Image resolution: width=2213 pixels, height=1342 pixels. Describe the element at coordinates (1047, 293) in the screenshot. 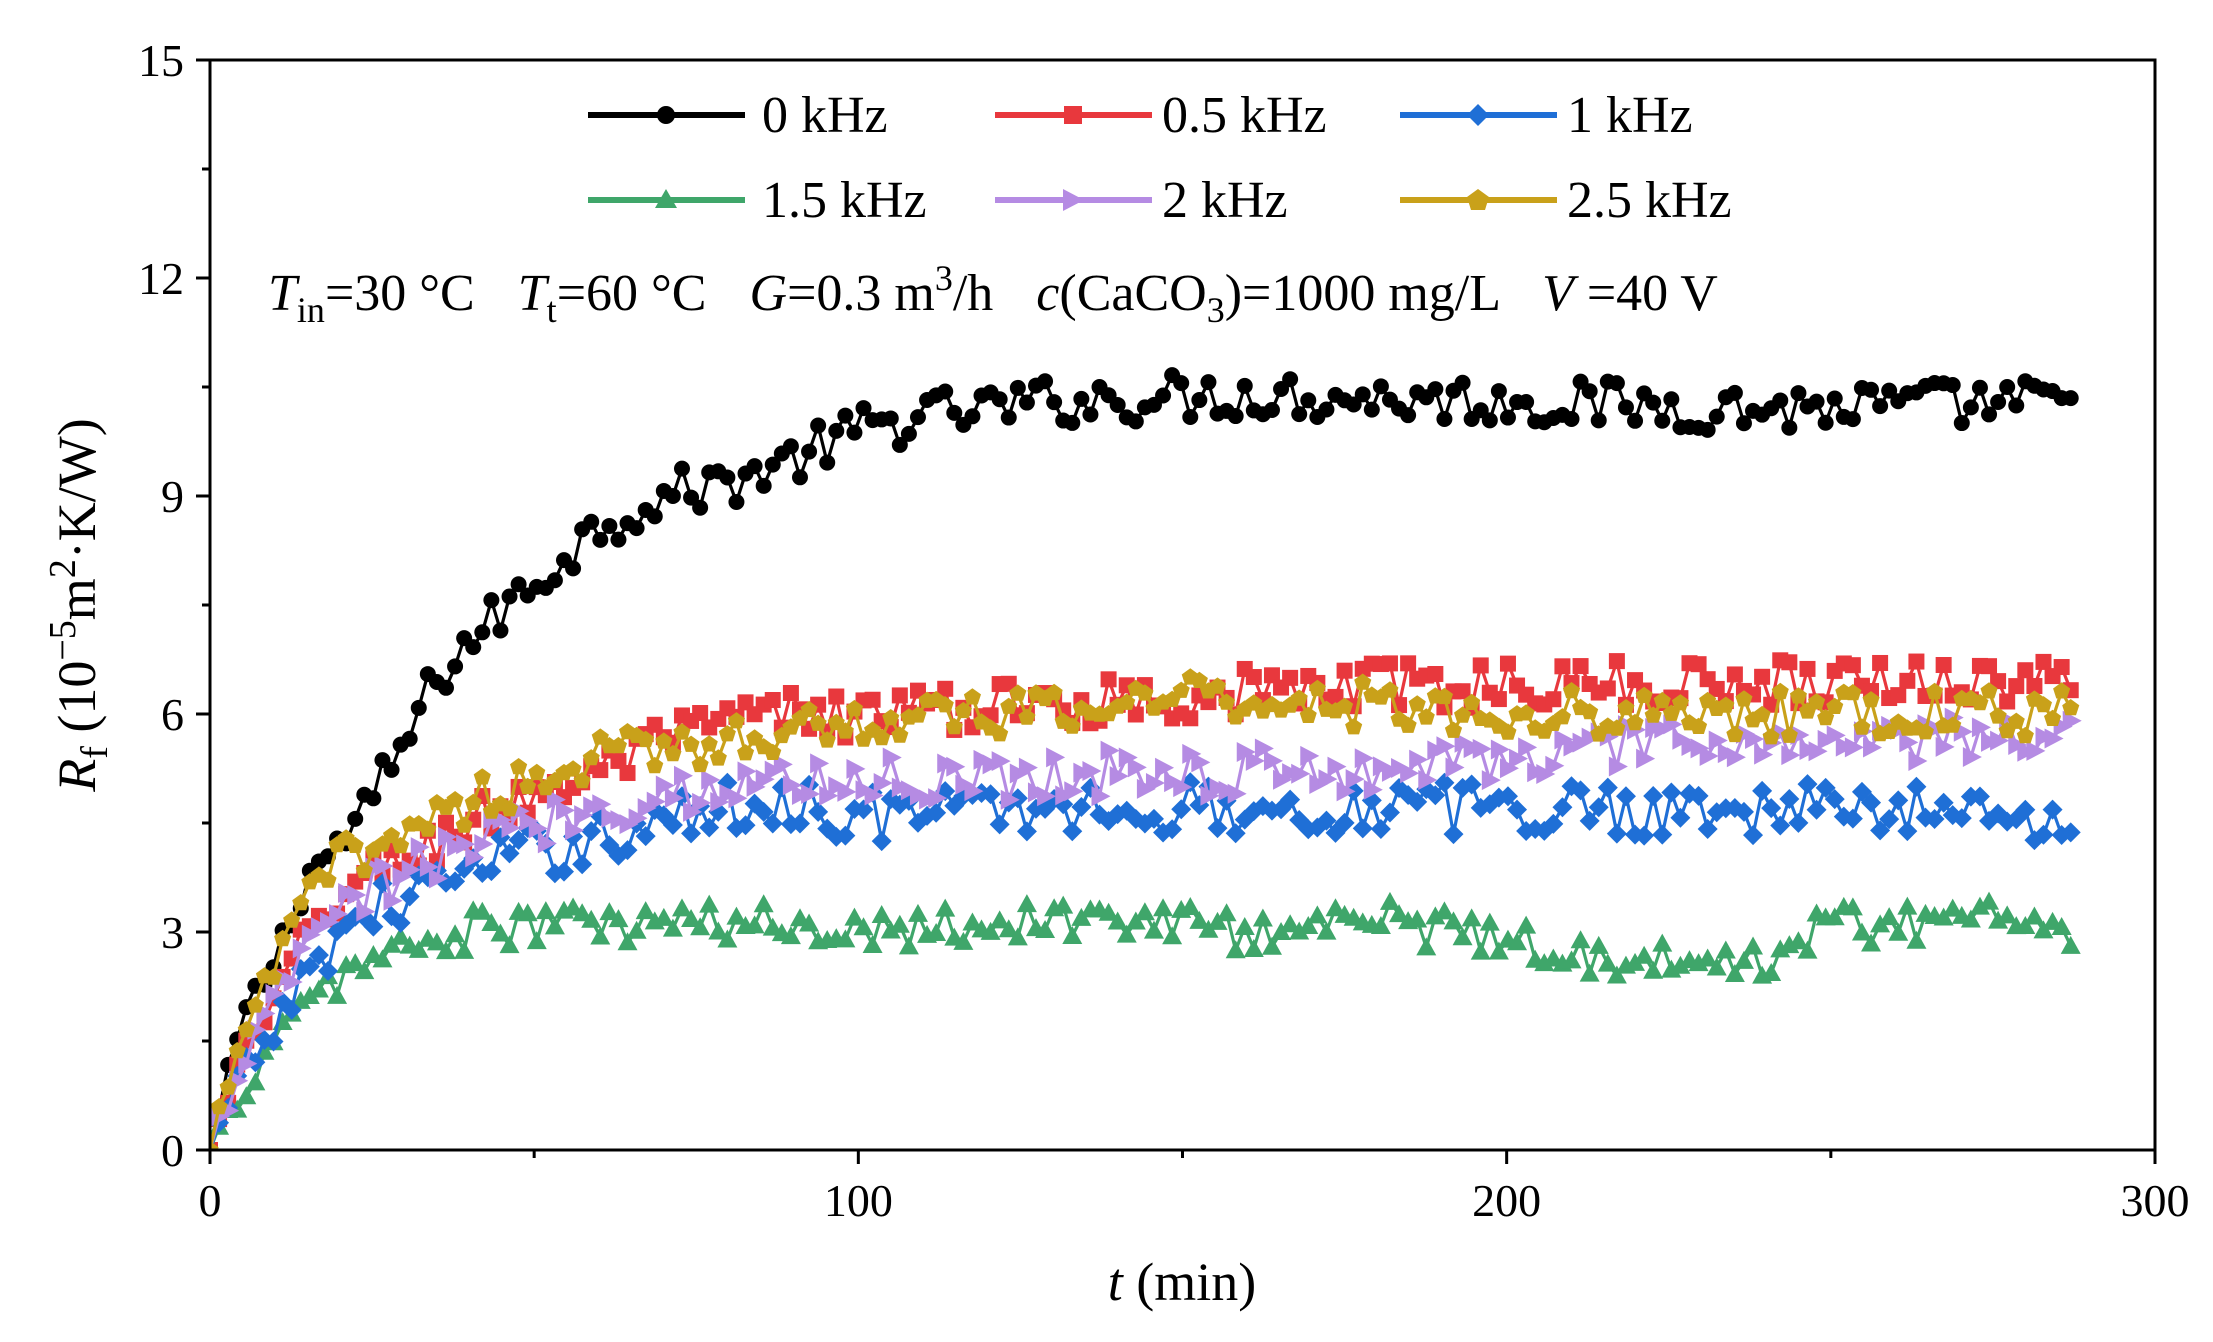

I see `cond-c-symbol: c` at that location.